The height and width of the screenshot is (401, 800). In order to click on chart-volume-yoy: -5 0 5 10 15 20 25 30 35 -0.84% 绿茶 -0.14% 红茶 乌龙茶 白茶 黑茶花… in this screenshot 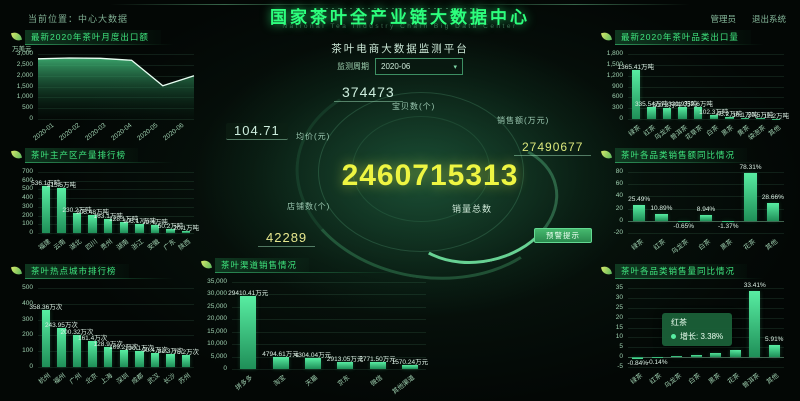, I will do `click(695, 334)`.